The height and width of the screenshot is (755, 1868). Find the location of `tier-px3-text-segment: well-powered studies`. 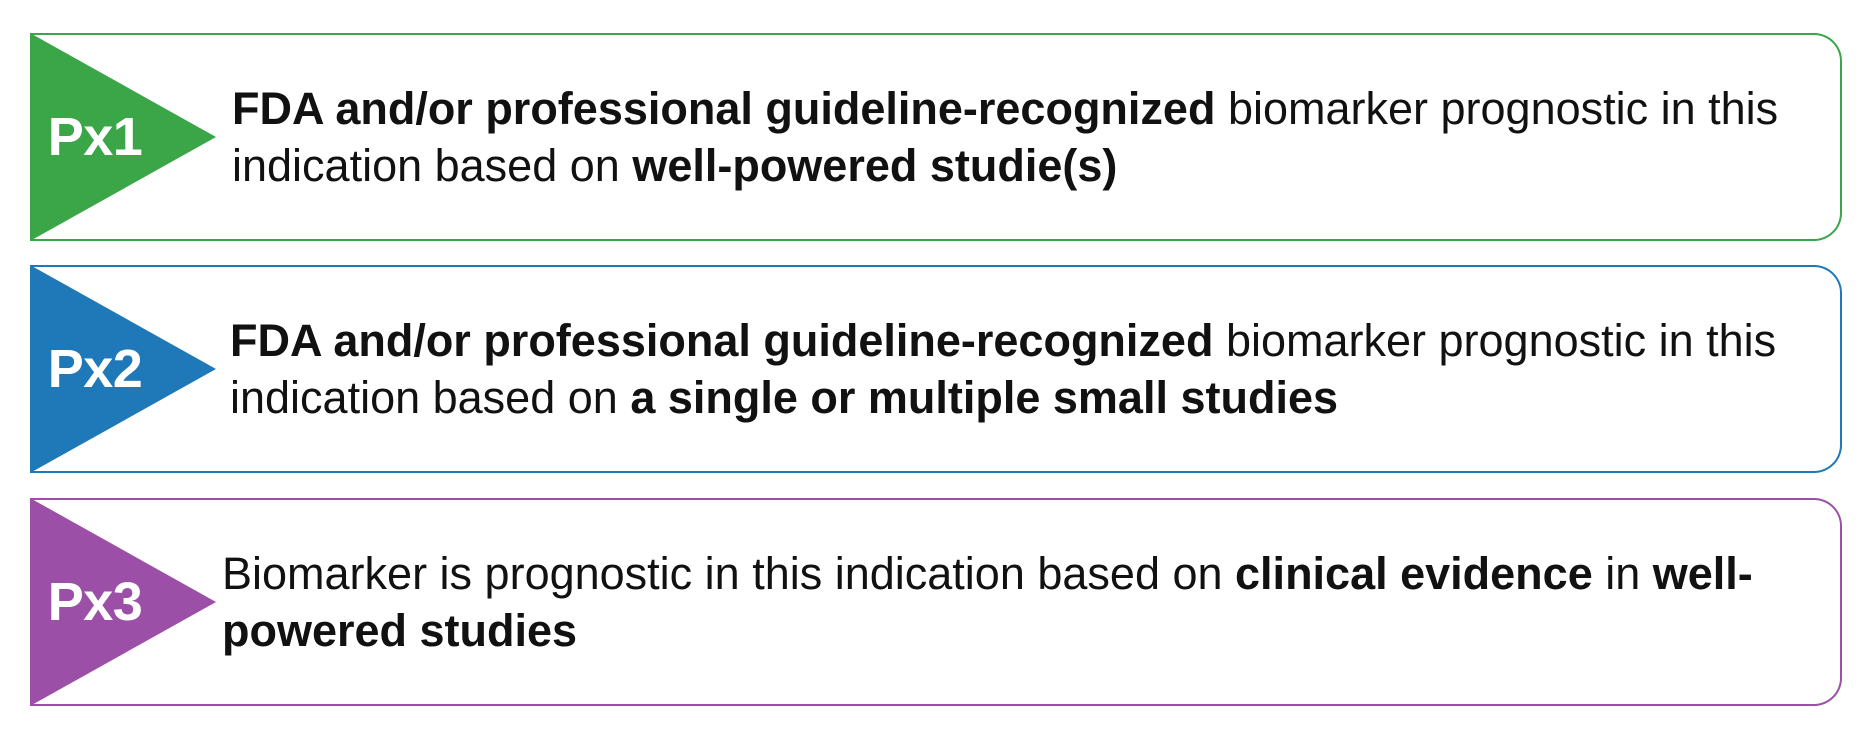

tier-px3-text-segment: well-powered studies is located at coordinates (987, 602).